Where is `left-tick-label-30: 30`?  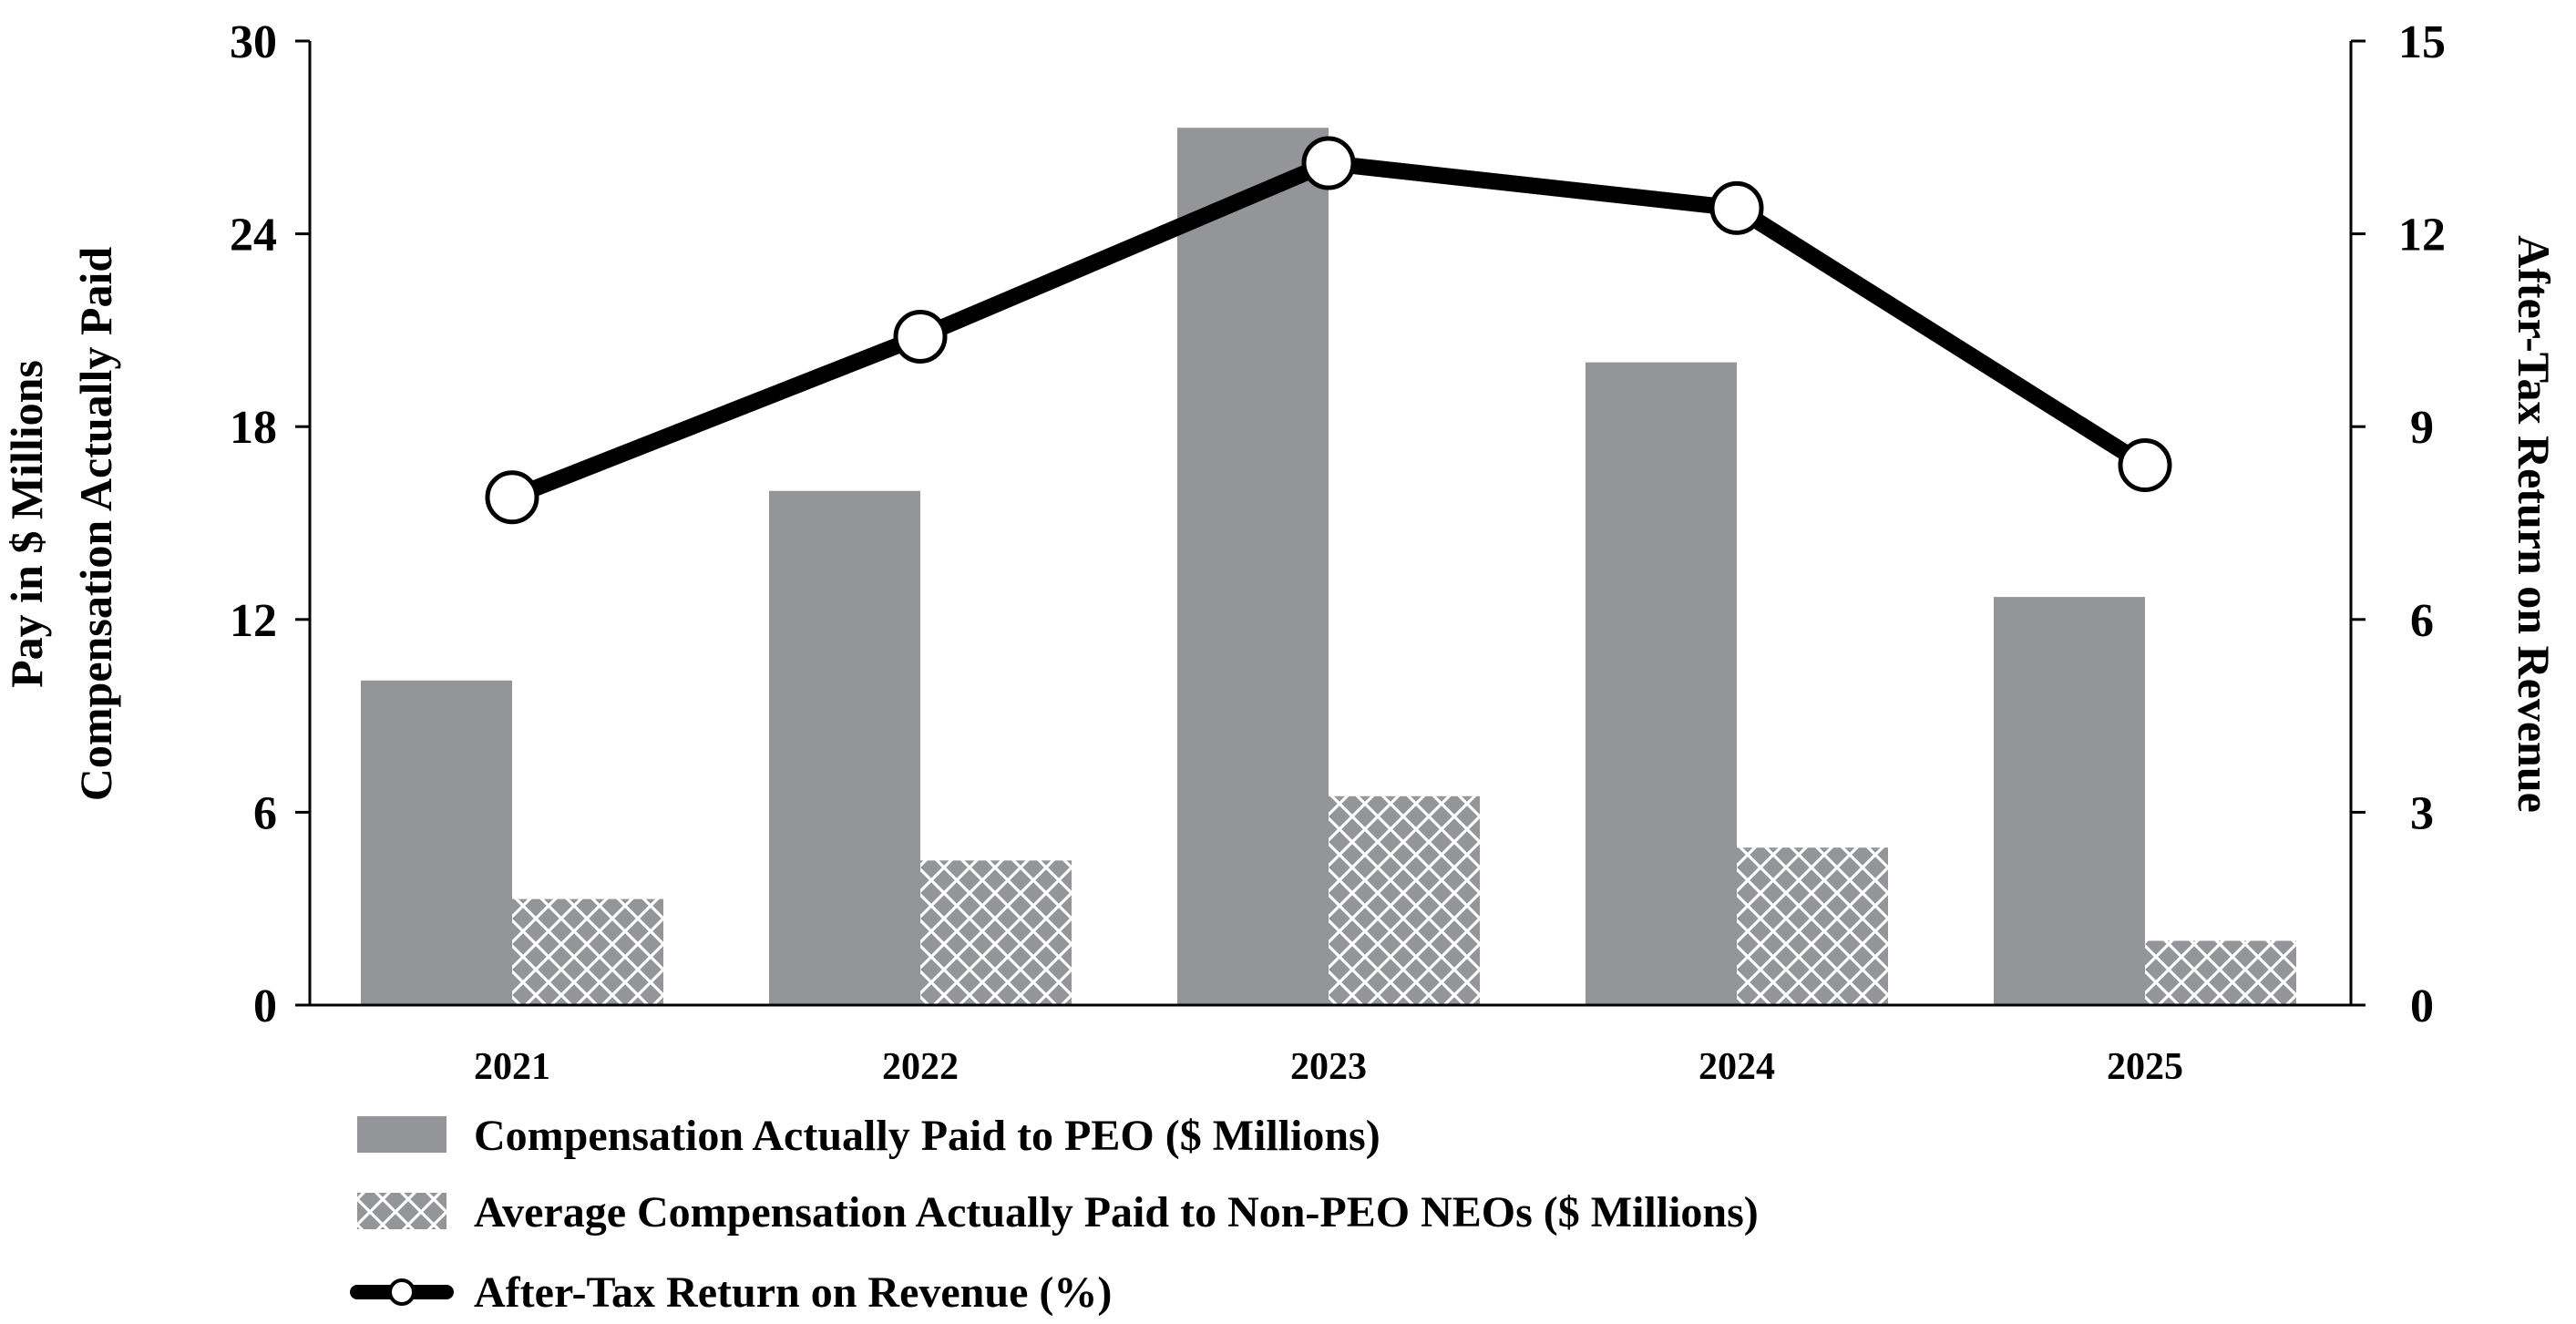 left-tick-label-30: 30 is located at coordinates (254, 42).